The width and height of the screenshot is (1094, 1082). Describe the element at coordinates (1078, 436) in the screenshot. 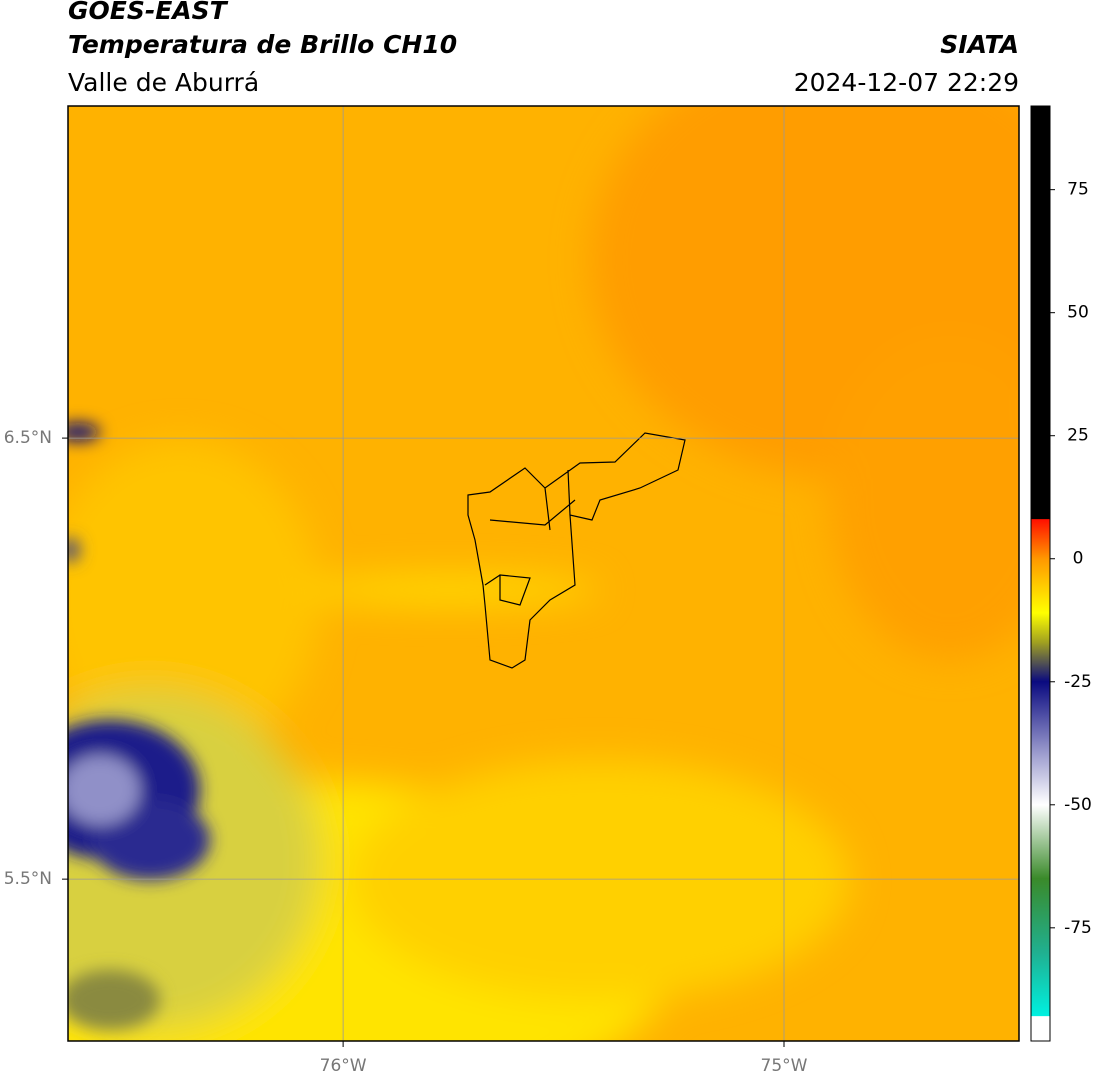

I see `colorbar-tick-label: 25` at that location.